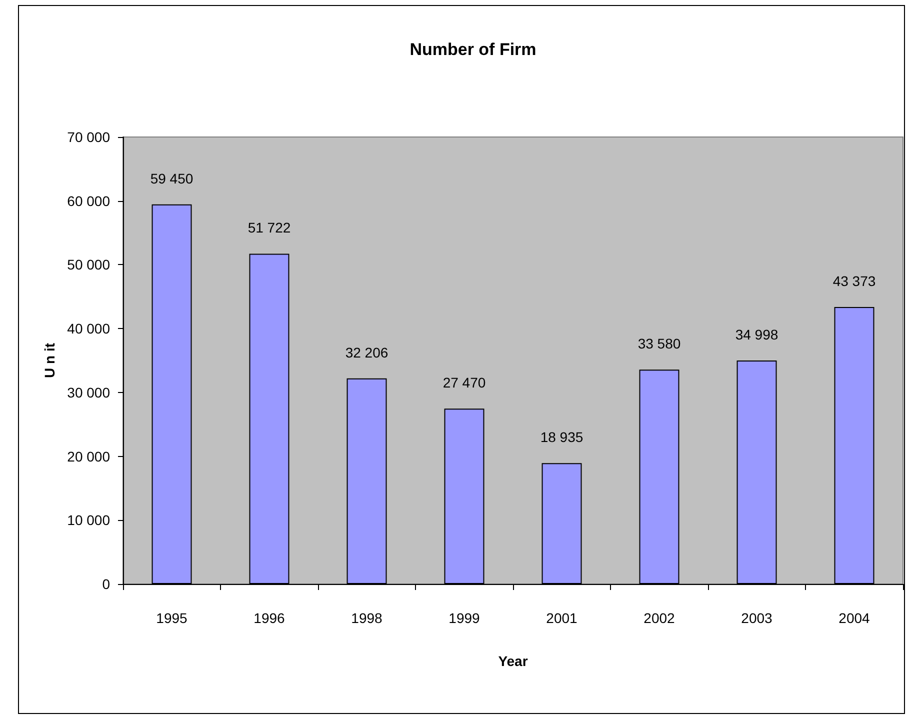  What do you see at coordinates (464, 618) in the screenshot?
I see `x-tick-label: 1999` at bounding box center [464, 618].